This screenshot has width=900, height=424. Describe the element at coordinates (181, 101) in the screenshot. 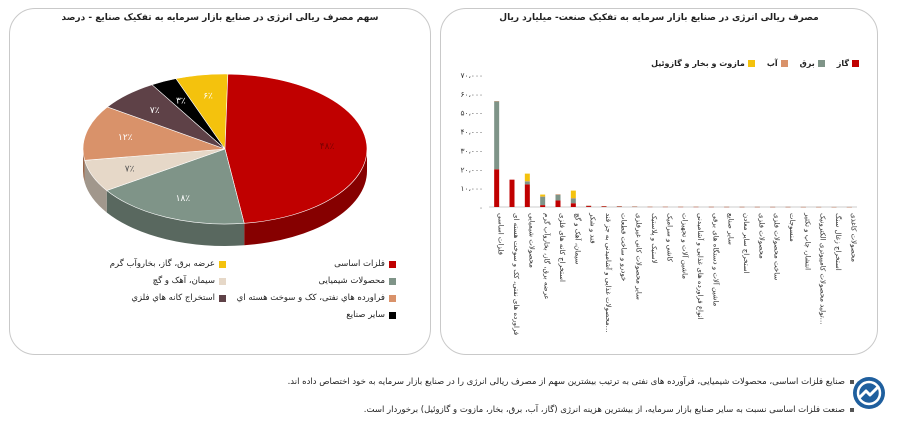

I see `pie-slice-label: ۳٪` at that location.